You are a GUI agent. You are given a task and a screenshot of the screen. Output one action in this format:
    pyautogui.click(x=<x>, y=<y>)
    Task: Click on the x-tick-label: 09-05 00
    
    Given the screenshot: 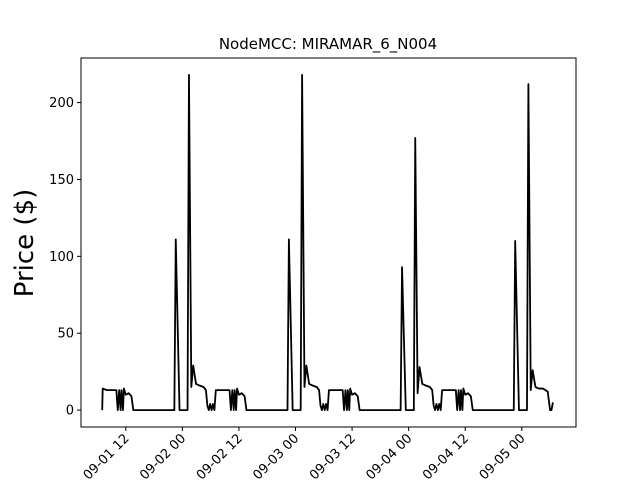 What is the action you would take?
    pyautogui.click(x=503, y=455)
    